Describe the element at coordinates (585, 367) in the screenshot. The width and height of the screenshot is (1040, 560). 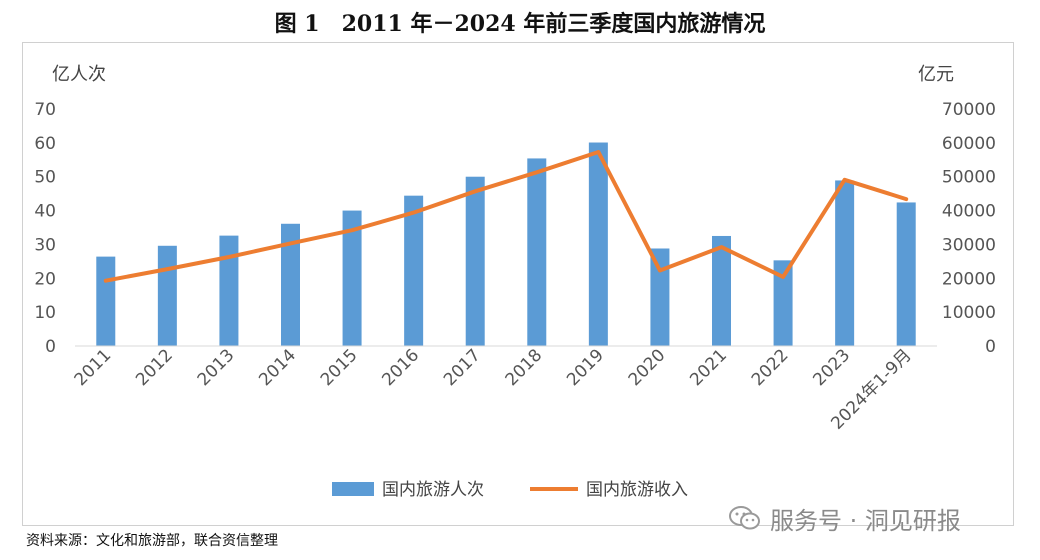
I see `x-tick-label: 2019` at that location.